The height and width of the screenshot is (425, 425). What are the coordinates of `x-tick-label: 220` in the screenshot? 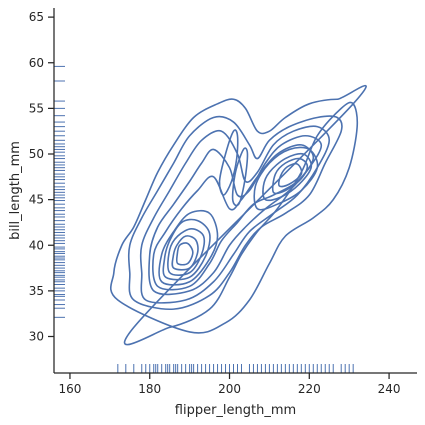 It's located at (309, 389).